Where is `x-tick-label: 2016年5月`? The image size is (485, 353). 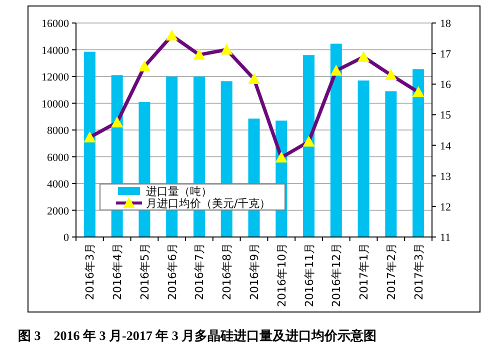
x-tick-label: 2016年5月 is located at coordinates (145, 271).